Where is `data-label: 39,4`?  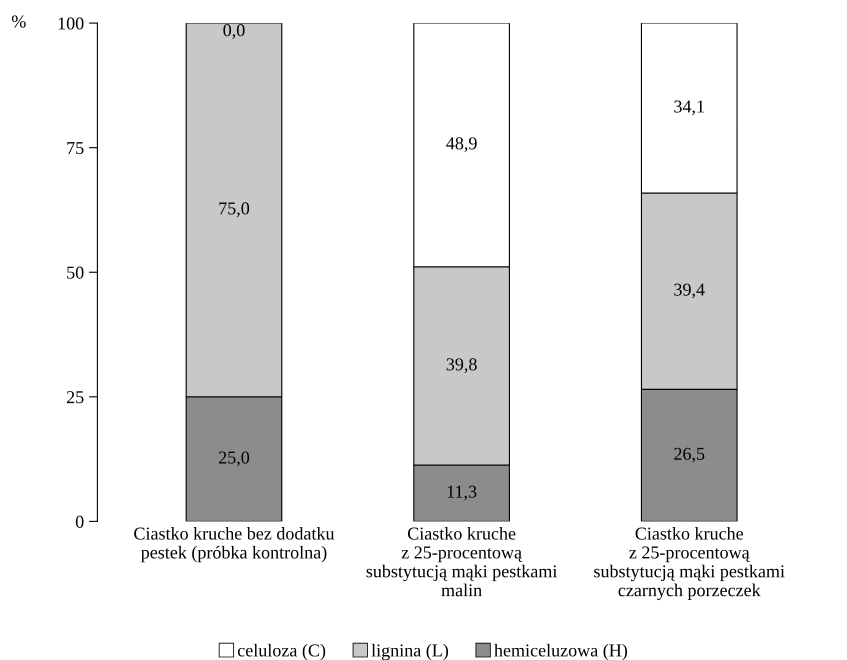 data-label: 39,4 is located at coordinates (689, 291).